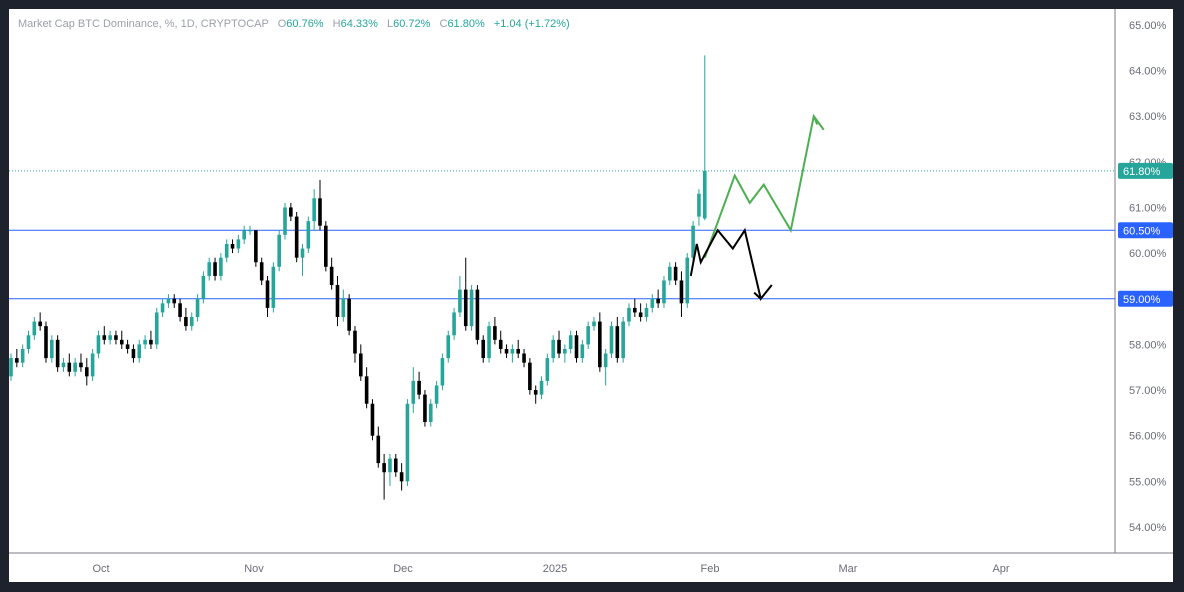  What do you see at coordinates (359, 24) in the screenshot?
I see `high-value: 64.33%` at bounding box center [359, 24].